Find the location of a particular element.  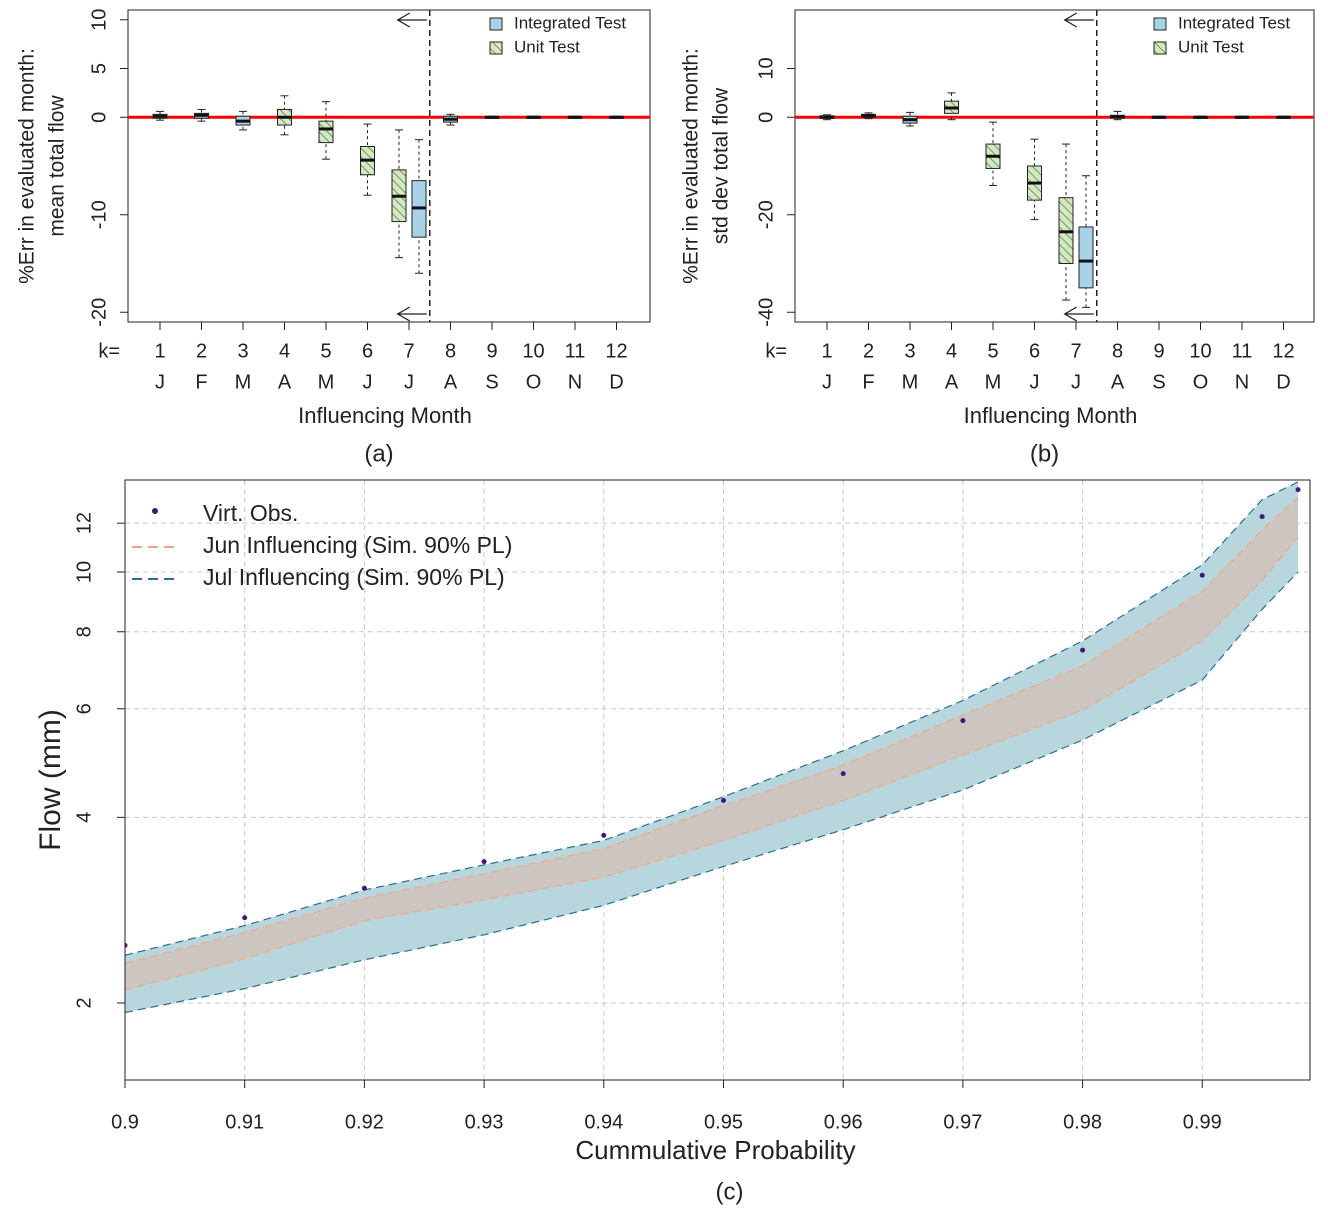

x-tick-label: 9 is located at coordinates (491, 351).